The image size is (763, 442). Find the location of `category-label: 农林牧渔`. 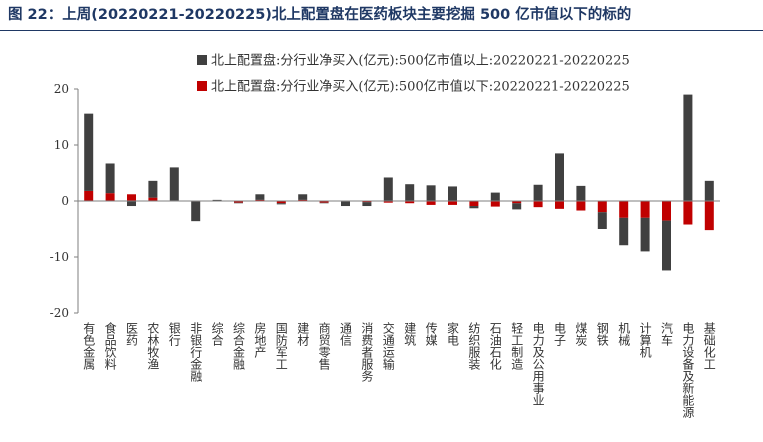

category-label: 农林牧渔 is located at coordinates (153, 346).